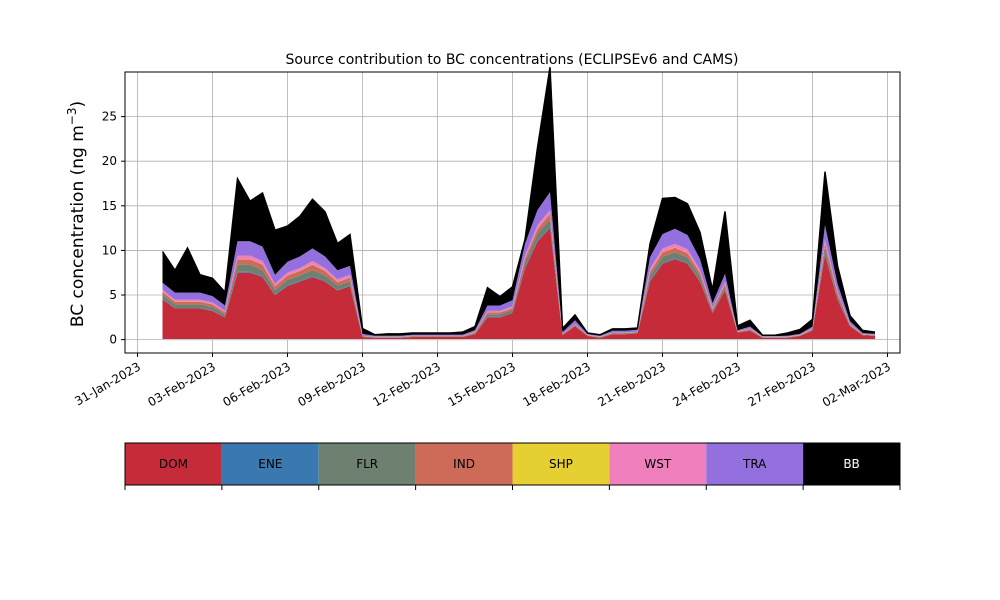 The image size is (1000, 600). I want to click on legend-swatch-ene, so click(270, 464).